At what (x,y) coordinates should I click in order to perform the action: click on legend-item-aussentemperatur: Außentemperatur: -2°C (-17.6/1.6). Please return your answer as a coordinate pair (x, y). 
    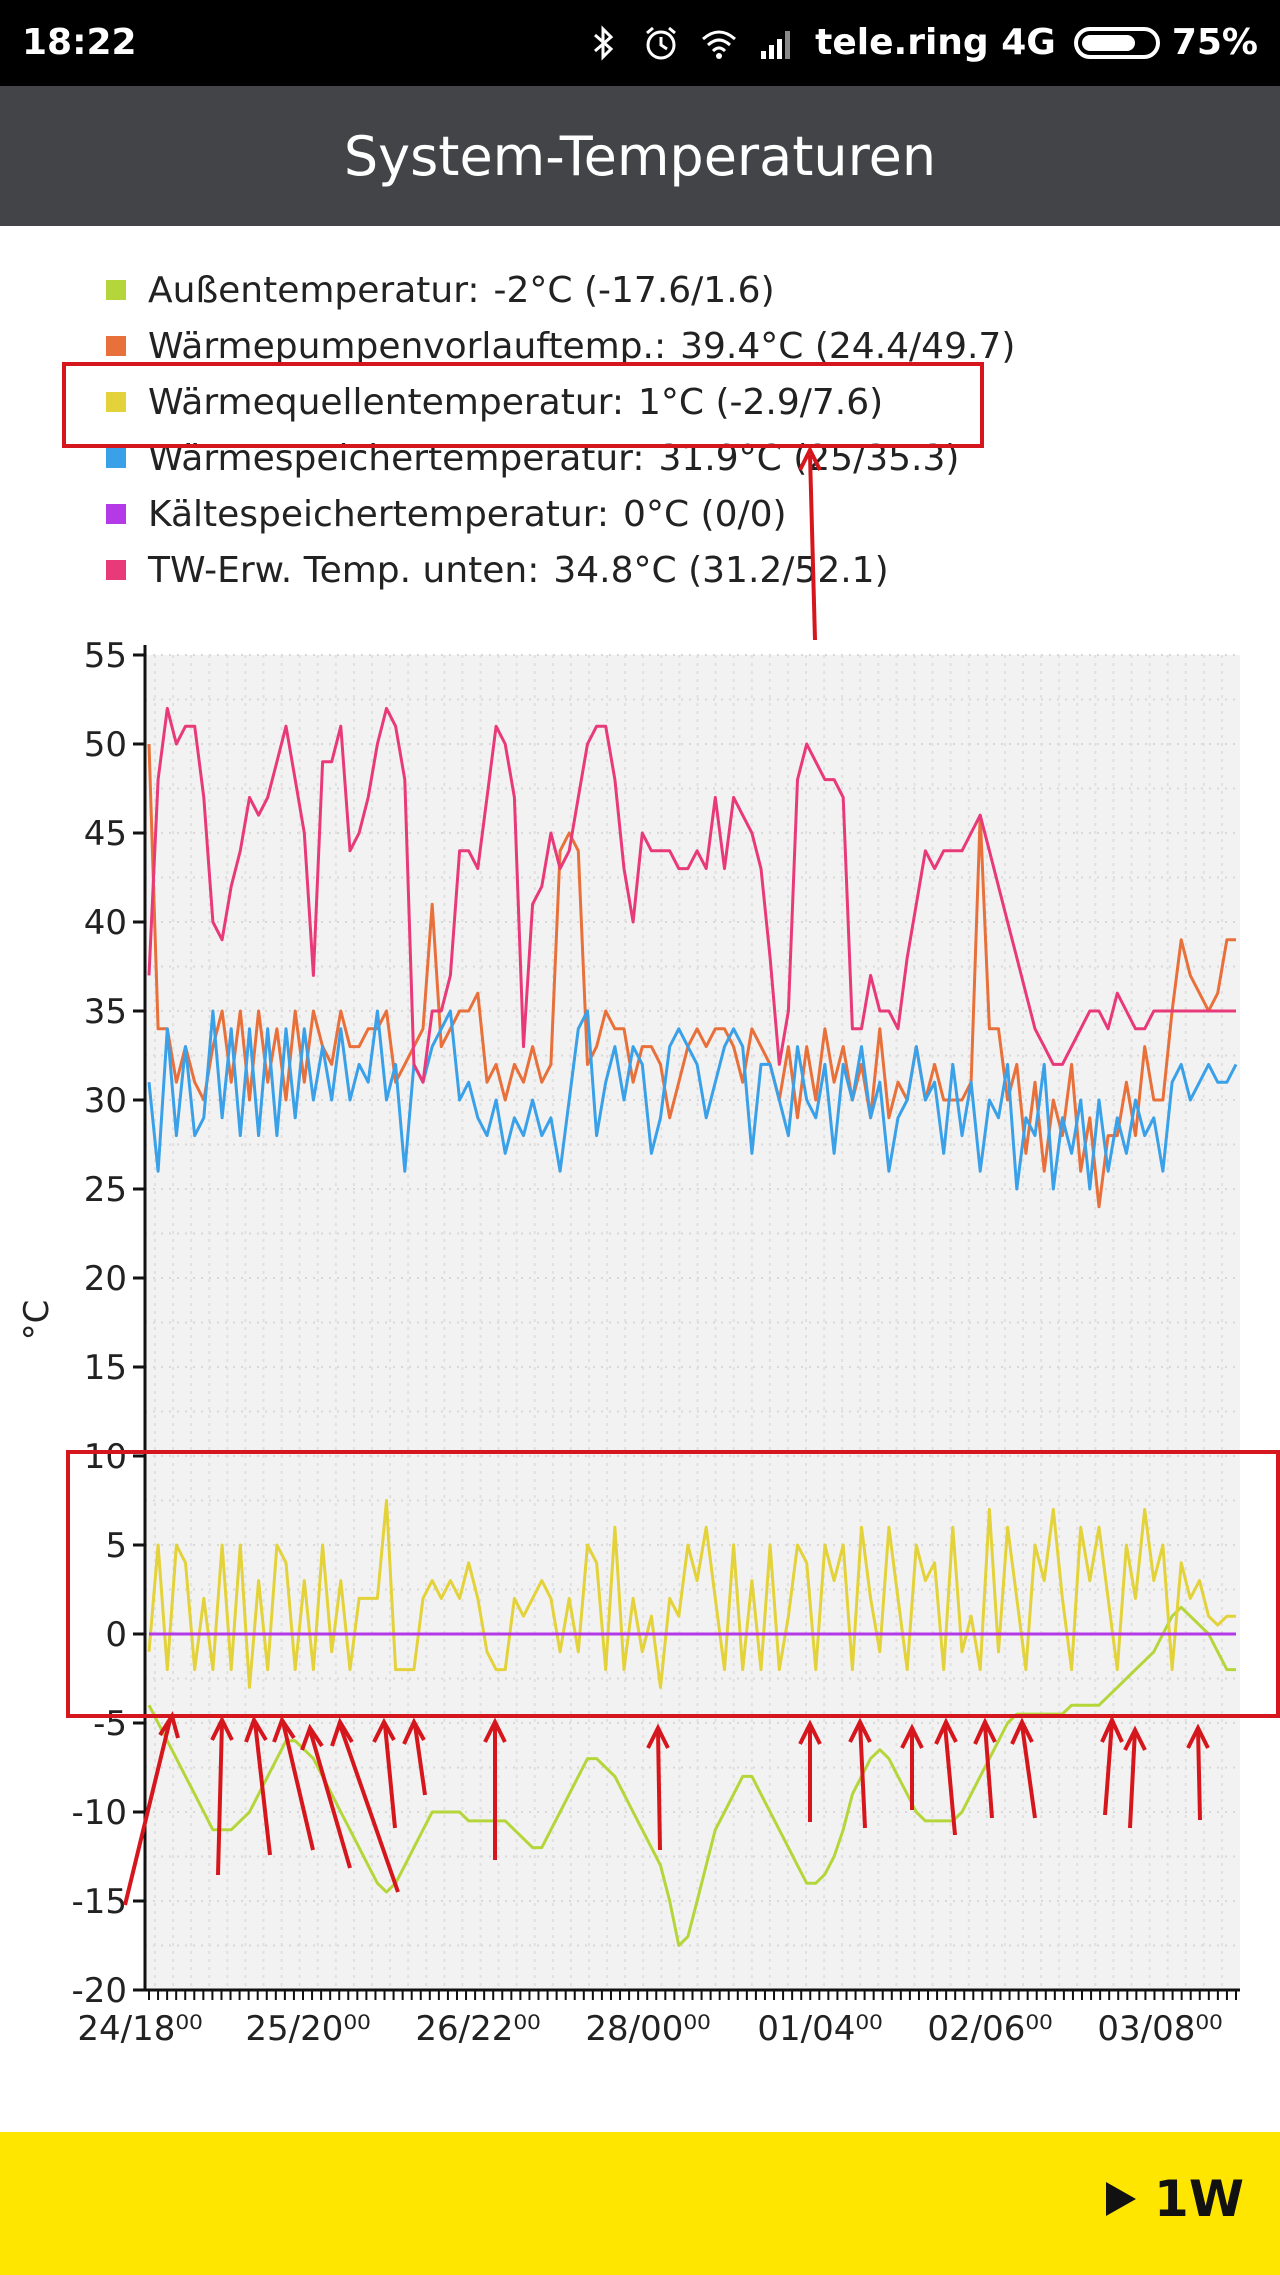
    Looking at the image, I should click on (560, 290).